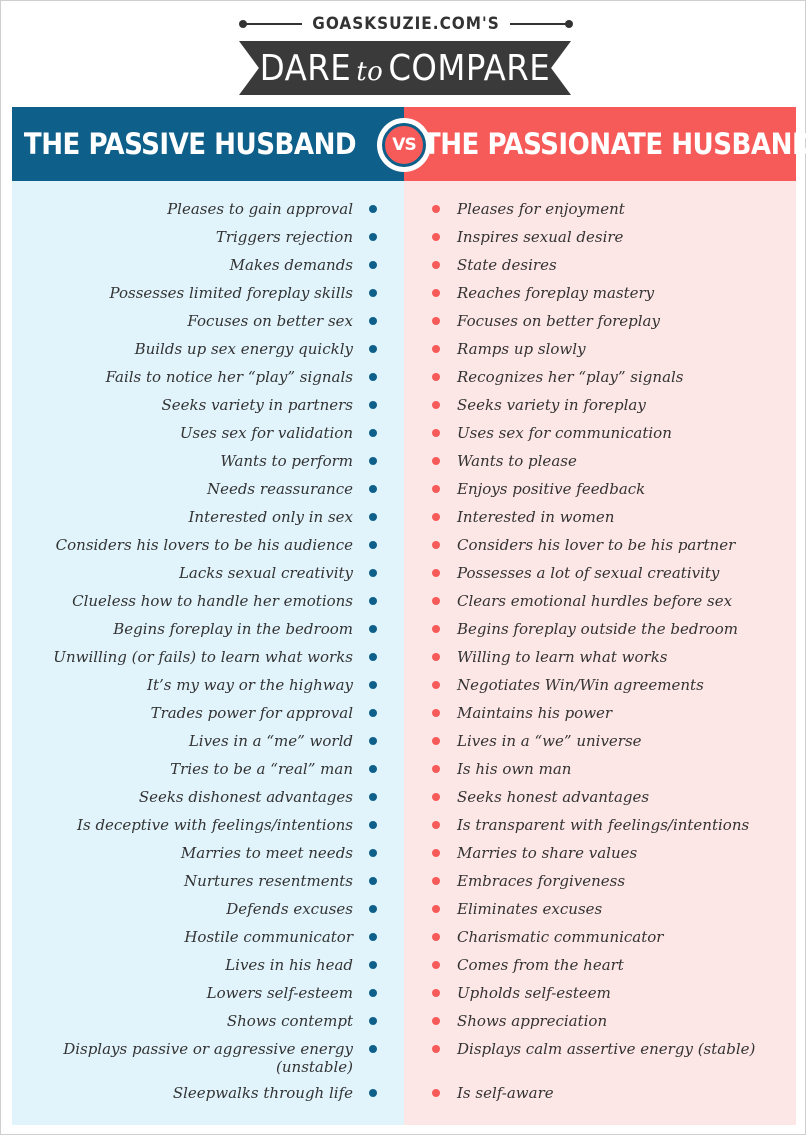  What do you see at coordinates (208, 209) in the screenshot?
I see `passive-trait: Pleases to gain approval` at bounding box center [208, 209].